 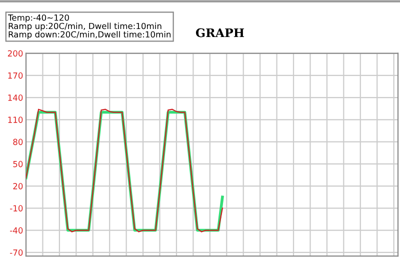 I want to click on text: Temp:-40~120 Ramp up:20C/min, Dwell time:10min Ramp down:20C/min,Dwell time:10min, so click(x=89, y=27).